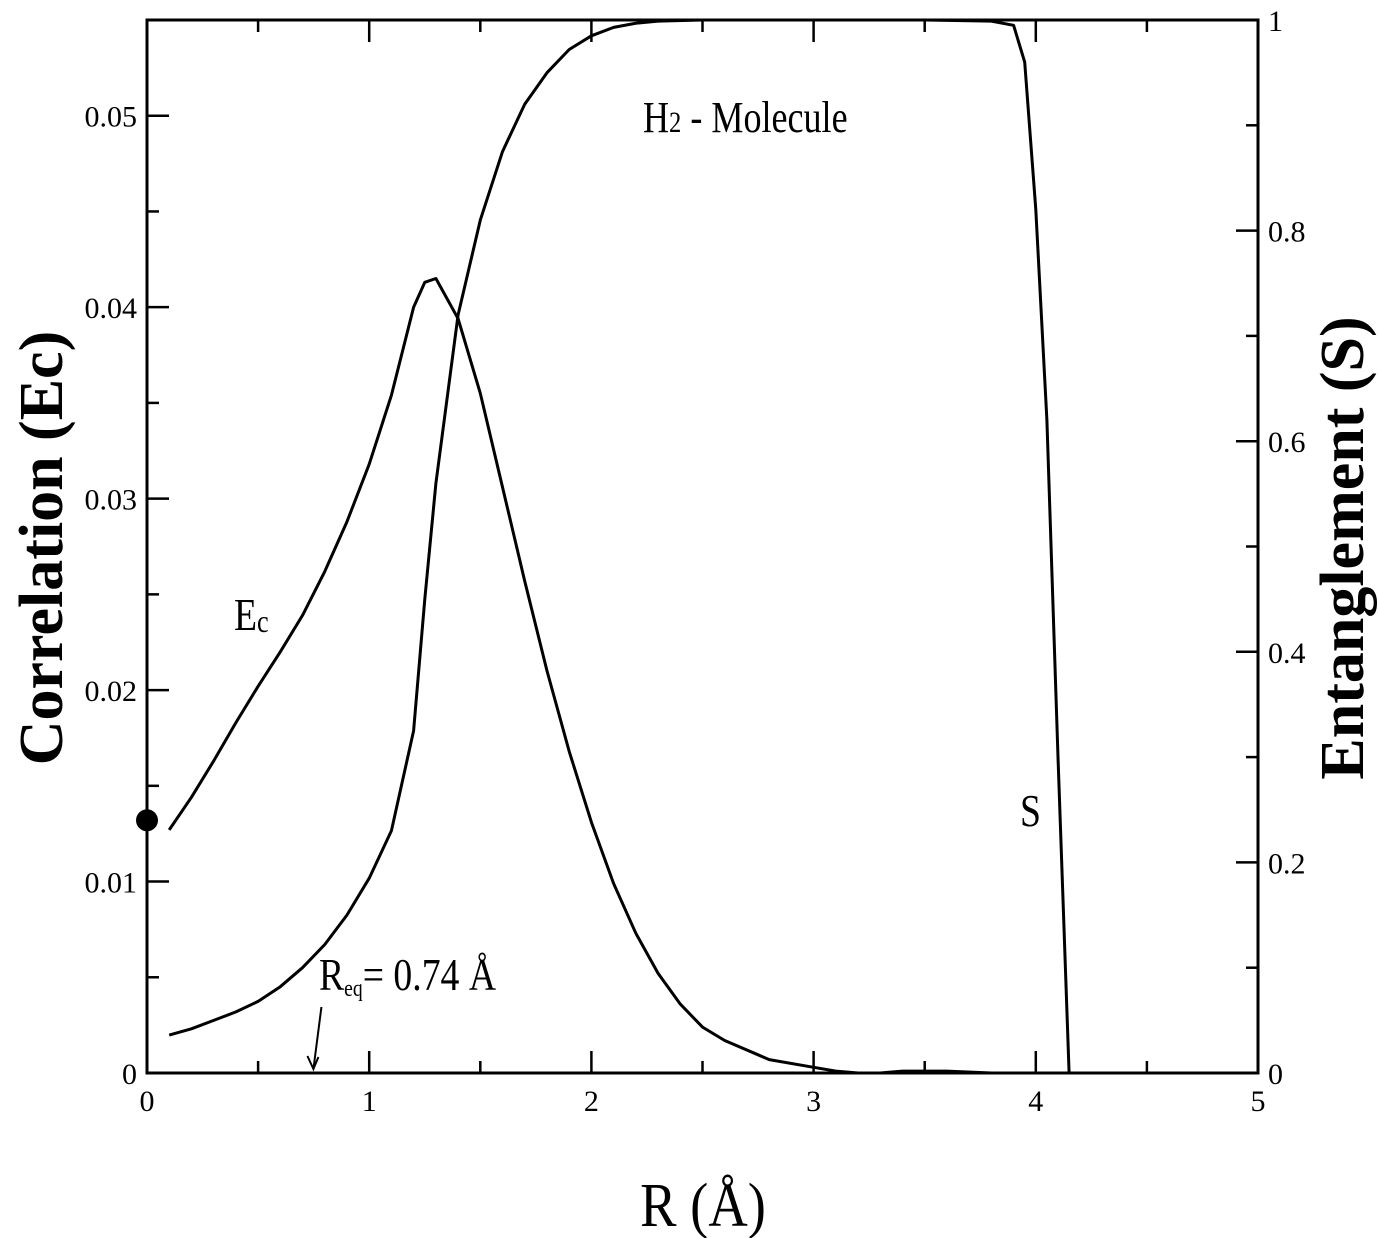 The height and width of the screenshot is (1238, 1378). I want to click on req-arrow-shaft, so click(317, 1038).